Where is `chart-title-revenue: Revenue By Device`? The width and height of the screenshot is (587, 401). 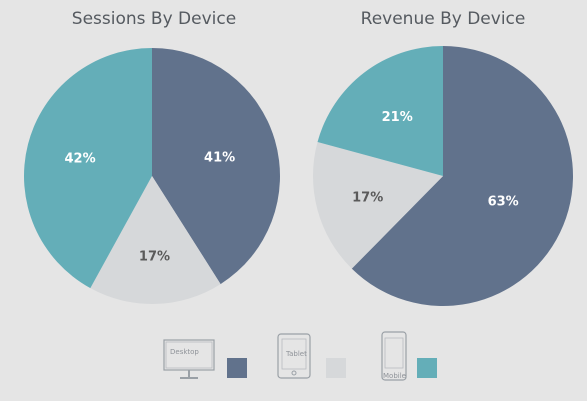 chart-title-revenue: Revenue By Device is located at coordinates (443, 19).